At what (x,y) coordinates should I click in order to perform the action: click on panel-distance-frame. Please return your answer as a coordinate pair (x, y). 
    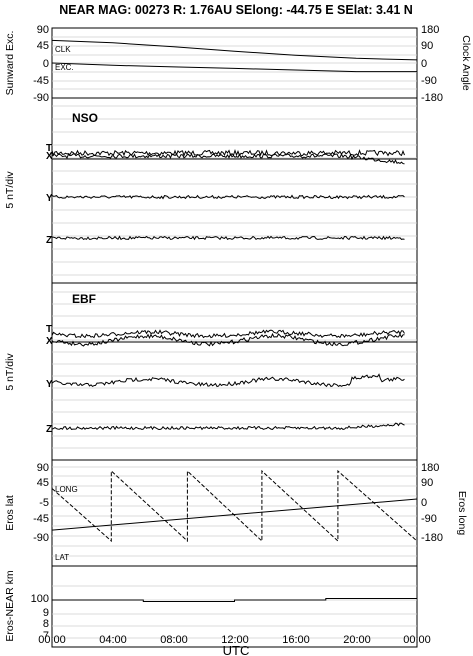
    Looking at the image, I should click on (234, 606).